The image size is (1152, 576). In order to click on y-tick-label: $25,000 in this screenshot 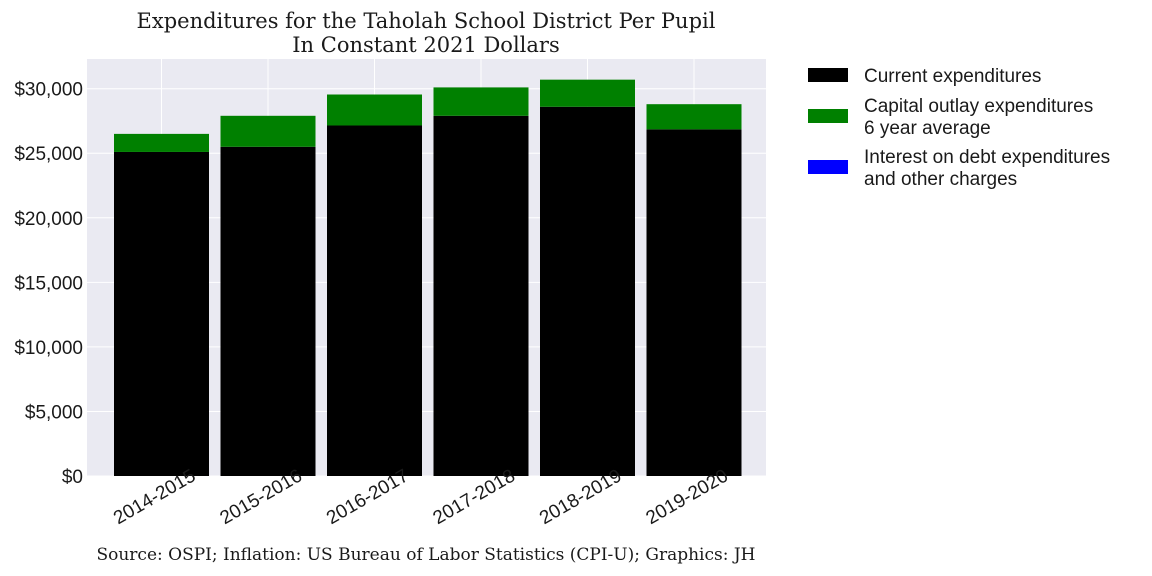, I will do `click(48, 154)`.